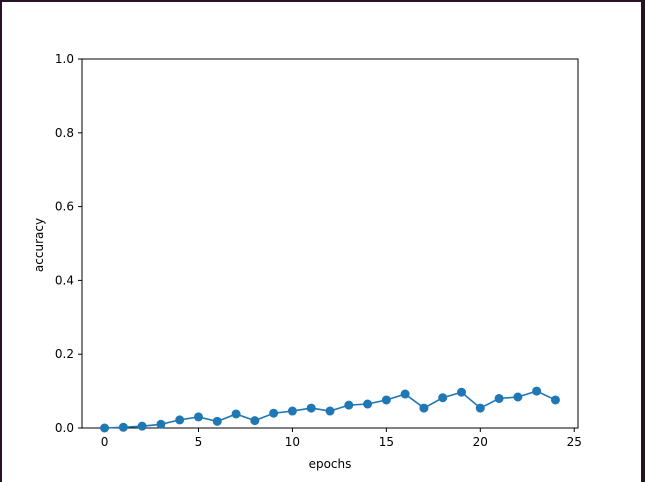 This screenshot has width=645, height=482. Describe the element at coordinates (199, 442) in the screenshot. I see `x-tick-label: 5` at that location.